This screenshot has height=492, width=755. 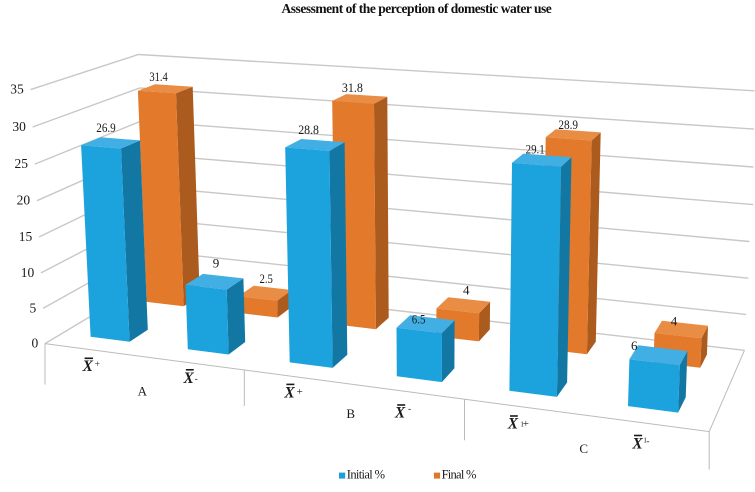 I want to click on svg-text: 10, so click(x=28, y=272).